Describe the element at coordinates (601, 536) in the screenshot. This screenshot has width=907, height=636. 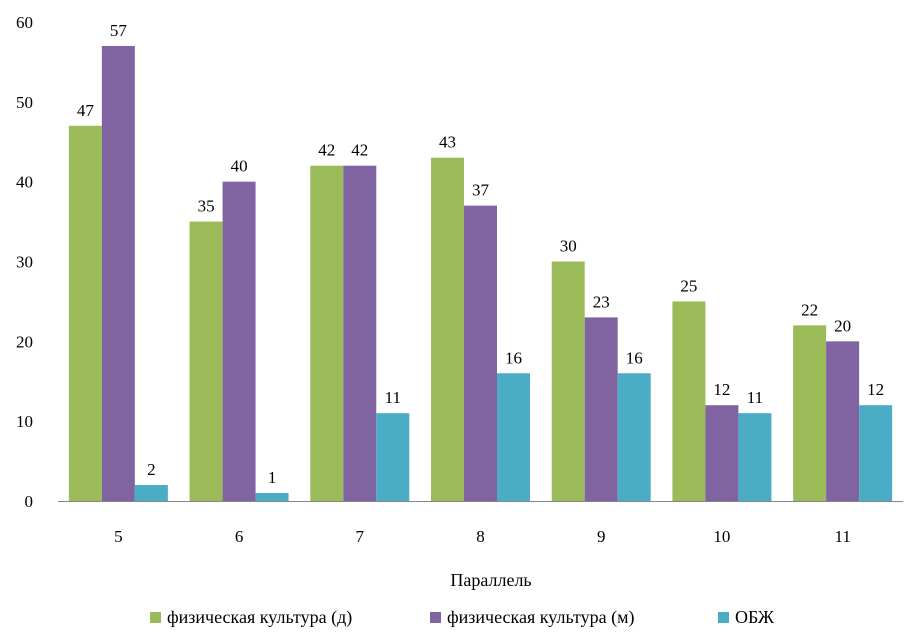
I see `x-tick-label: 9` at that location.